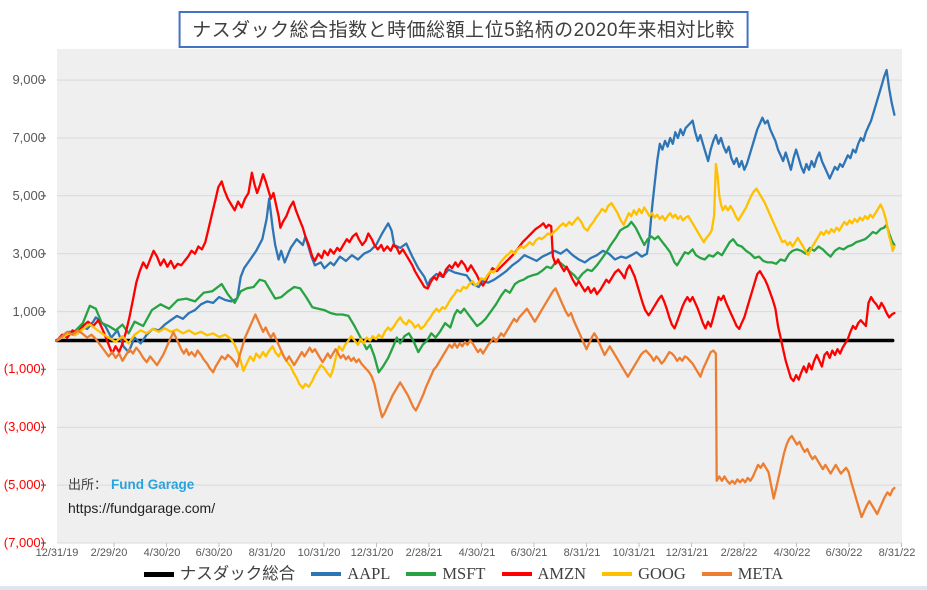 Image resolution: width=927 pixels, height=590 pixels. Describe the element at coordinates (24, 426) in the screenshot. I see `y-axis-label: (3,000)` at that location.